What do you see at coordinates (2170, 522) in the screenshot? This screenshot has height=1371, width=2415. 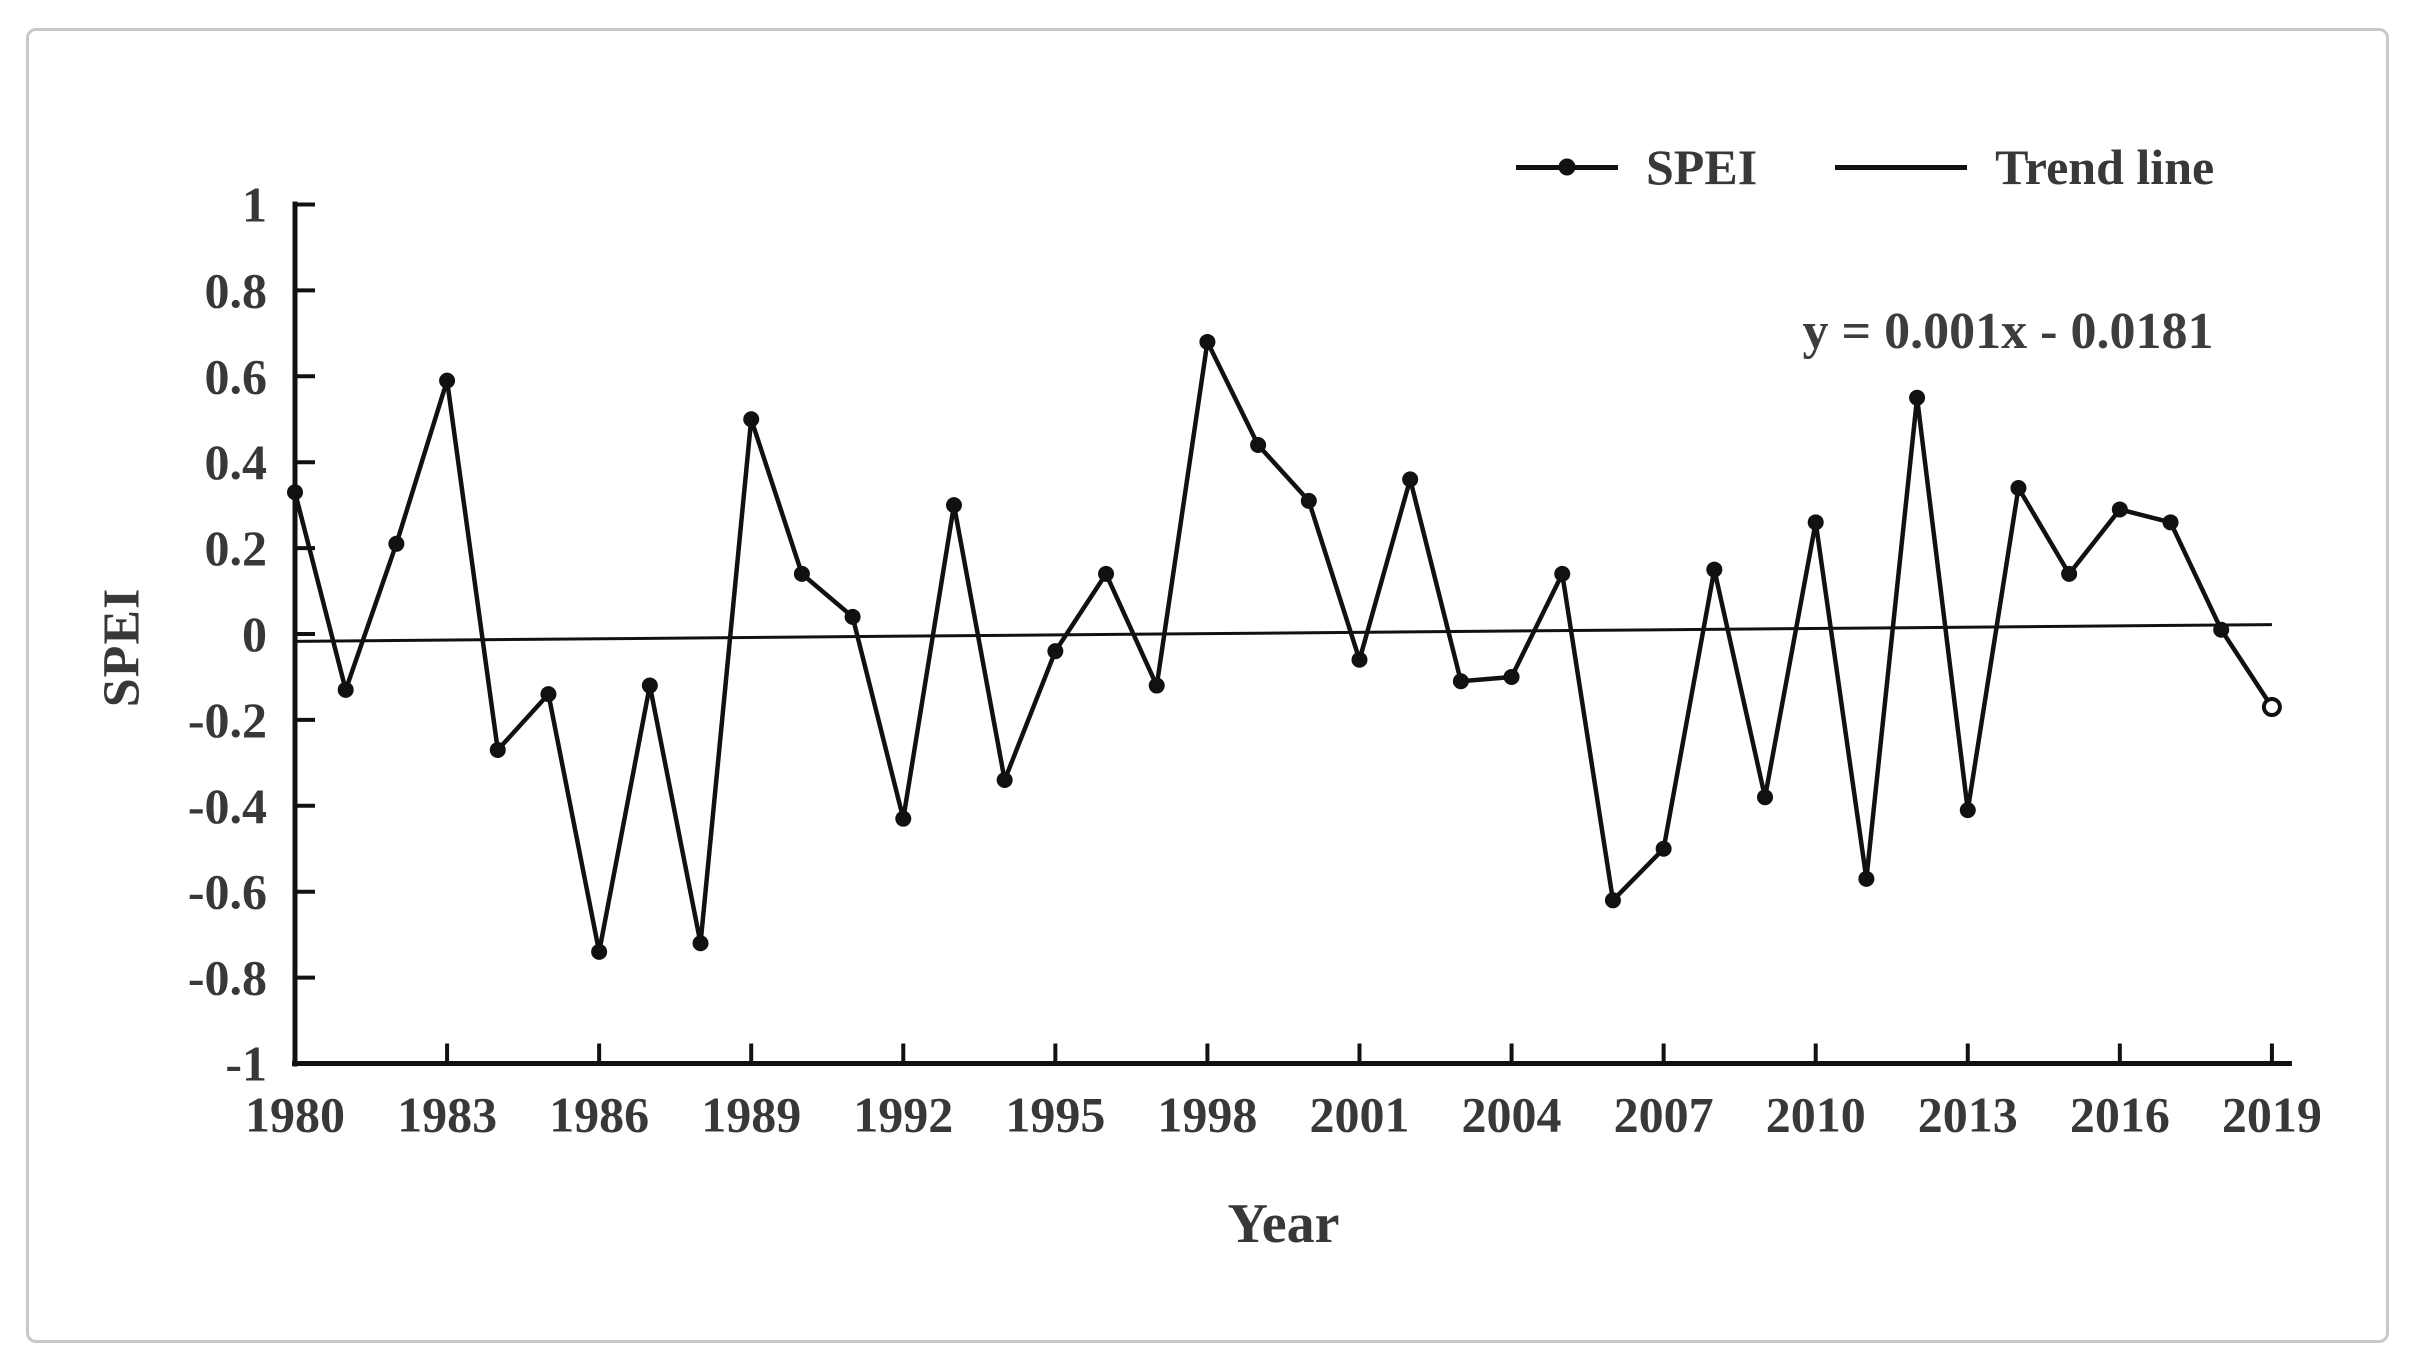 I see `data-point-2017` at bounding box center [2170, 522].